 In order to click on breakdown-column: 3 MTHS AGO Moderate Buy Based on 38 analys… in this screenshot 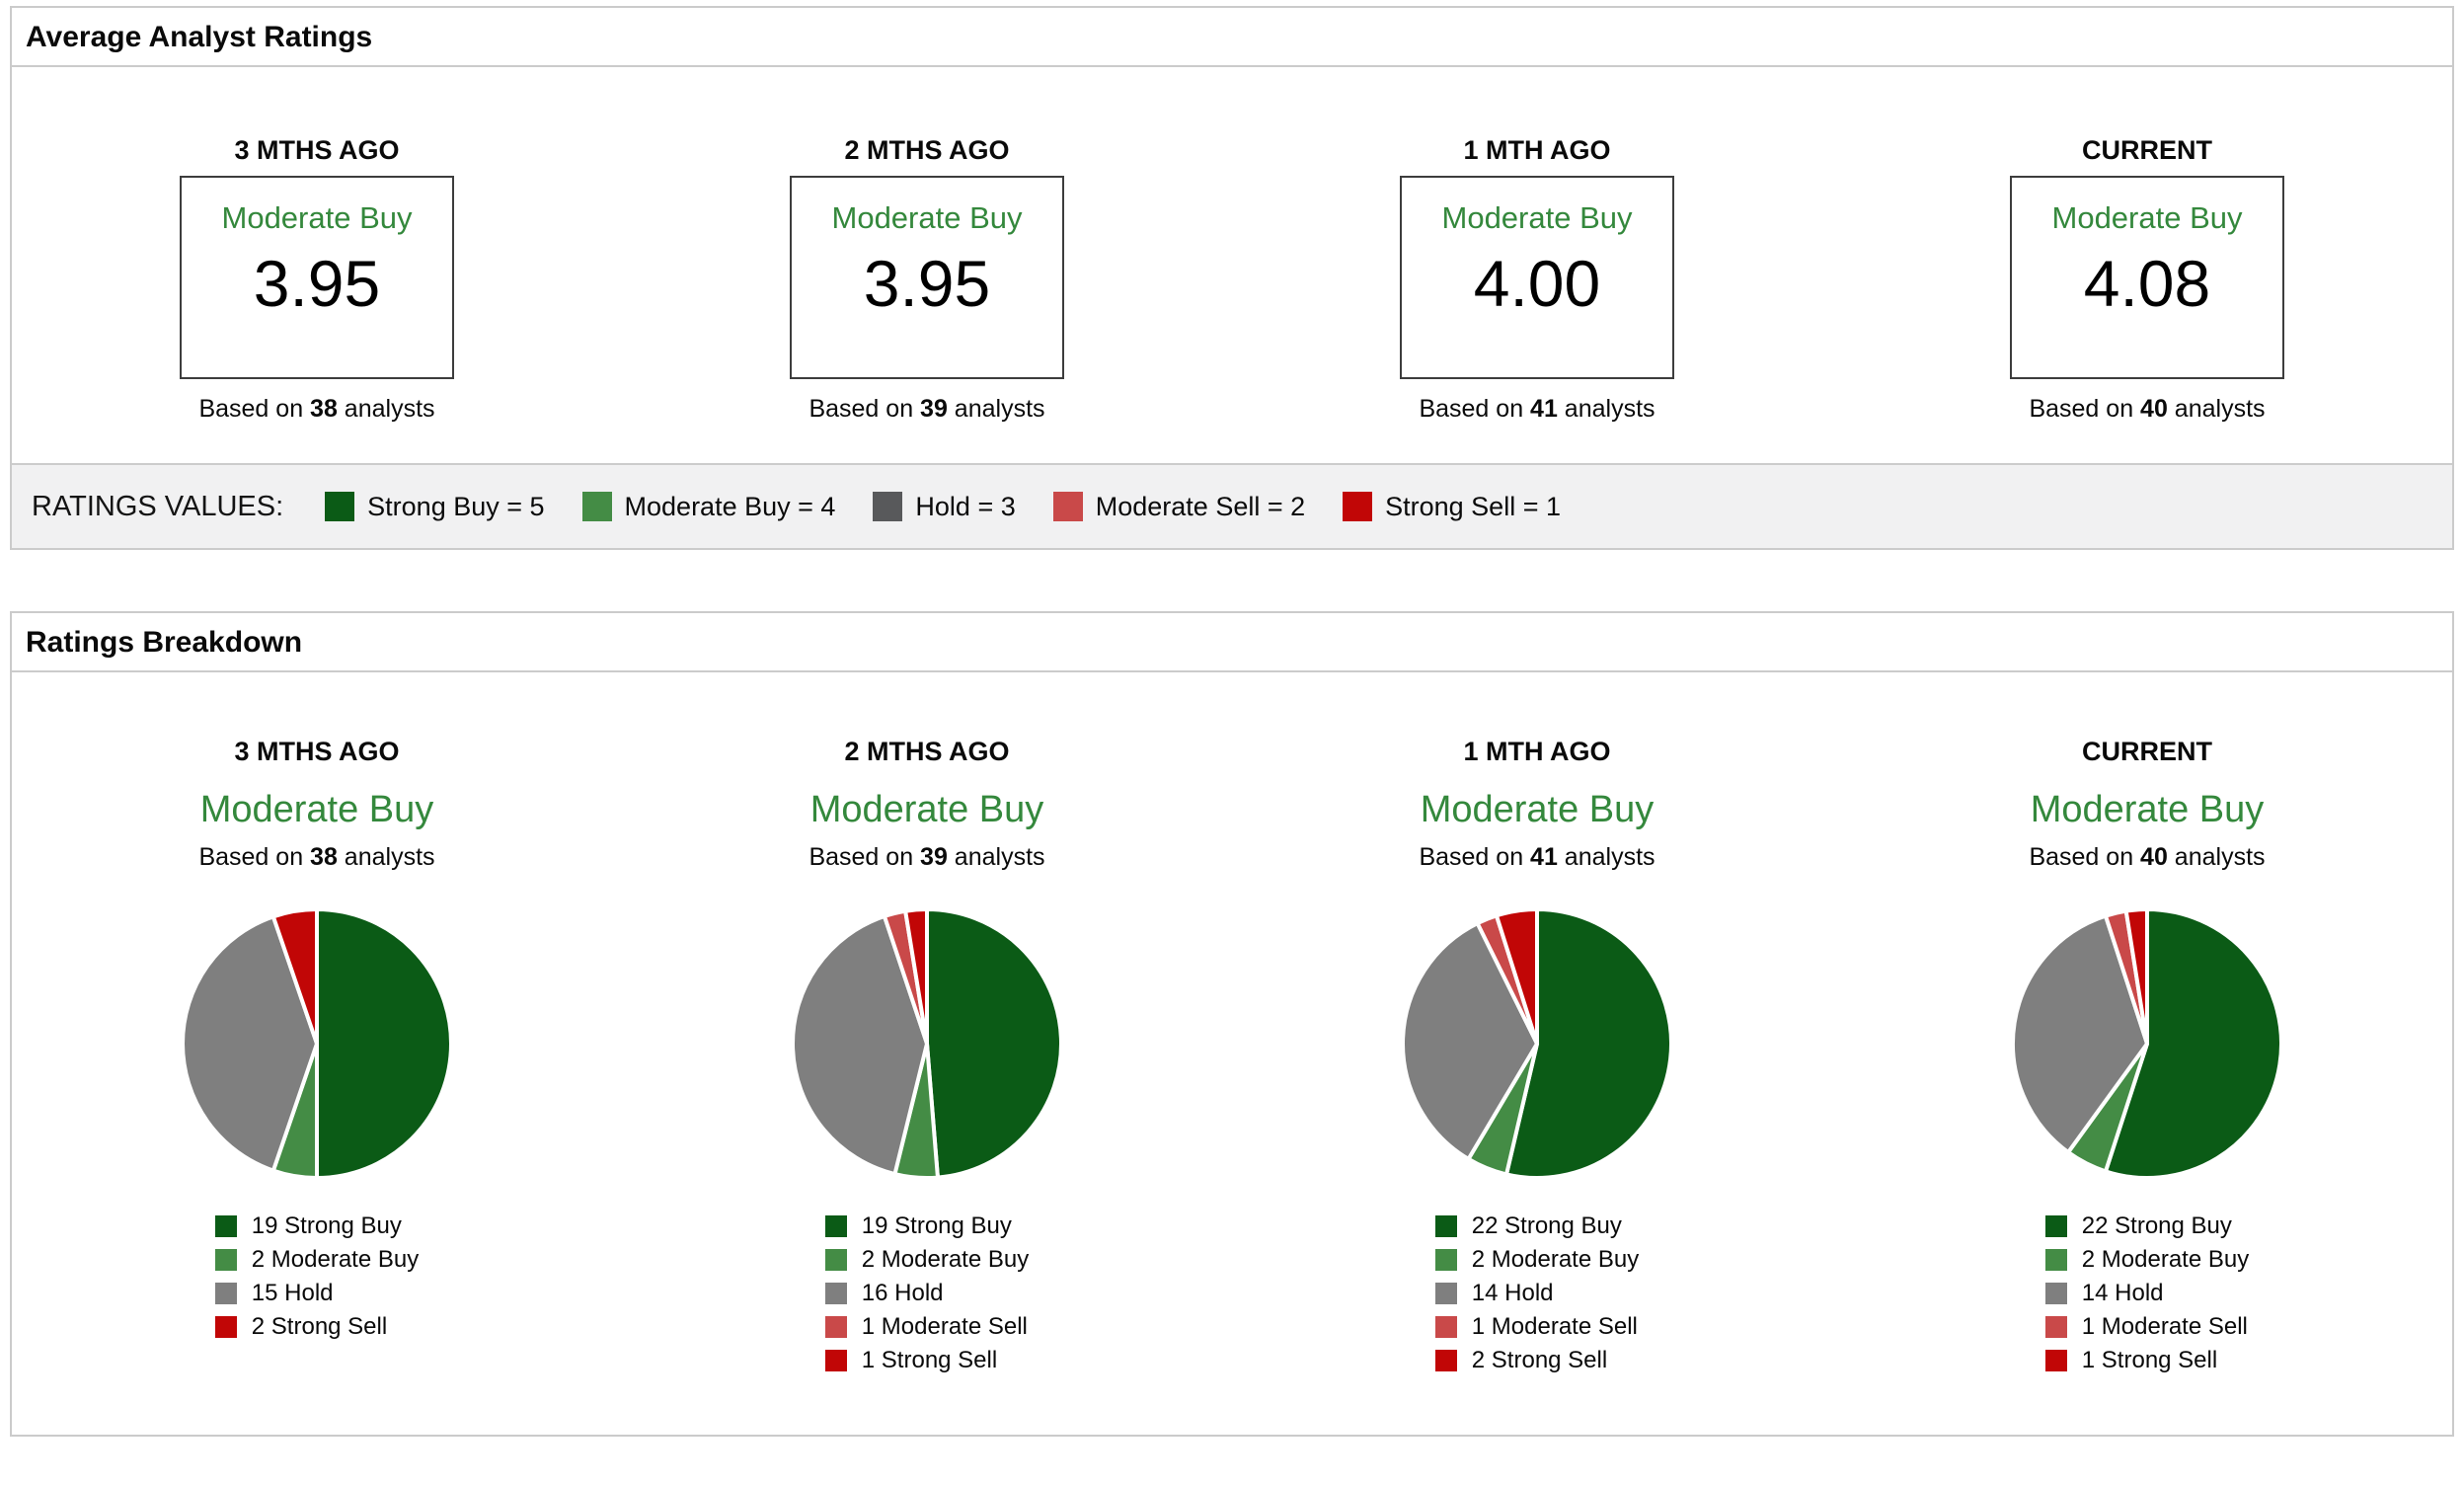, I will do `click(317, 1057)`.